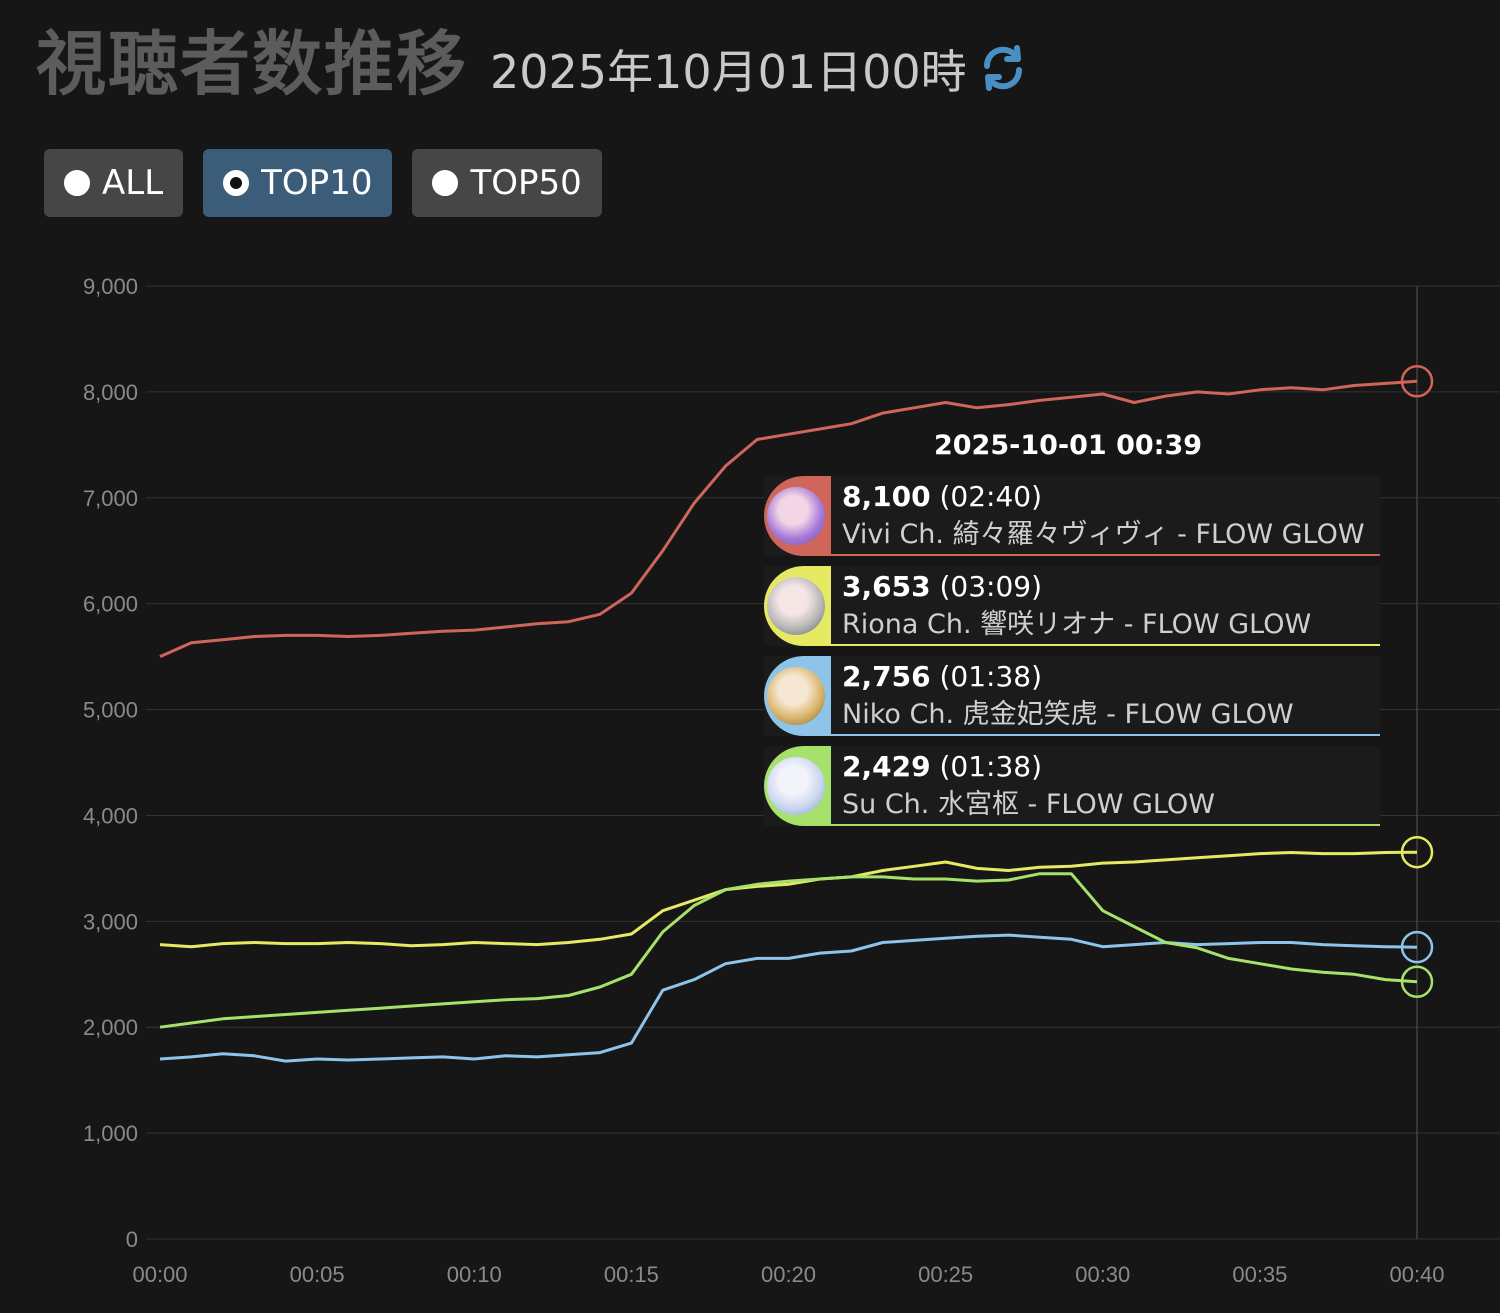 This screenshot has width=1500, height=1313. I want to click on filter-top50-button: TOP50, so click(507, 183).